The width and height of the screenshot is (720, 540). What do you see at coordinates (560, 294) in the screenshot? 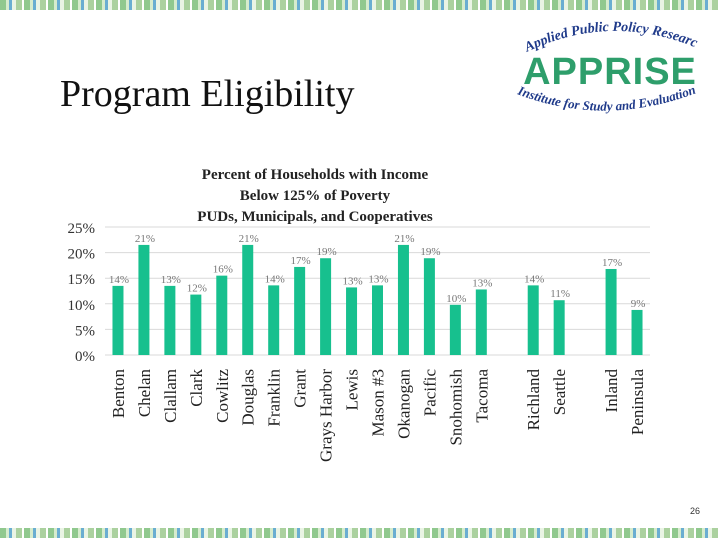
I see `data-label: 11%` at bounding box center [560, 294].